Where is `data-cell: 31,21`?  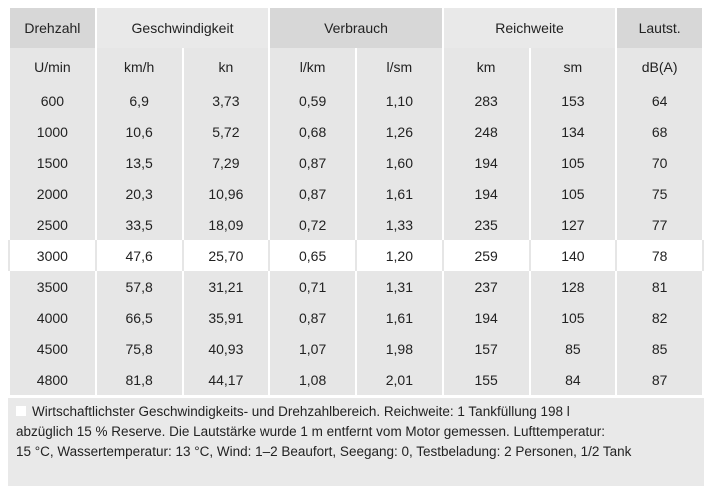
data-cell: 31,21 is located at coordinates (226, 286).